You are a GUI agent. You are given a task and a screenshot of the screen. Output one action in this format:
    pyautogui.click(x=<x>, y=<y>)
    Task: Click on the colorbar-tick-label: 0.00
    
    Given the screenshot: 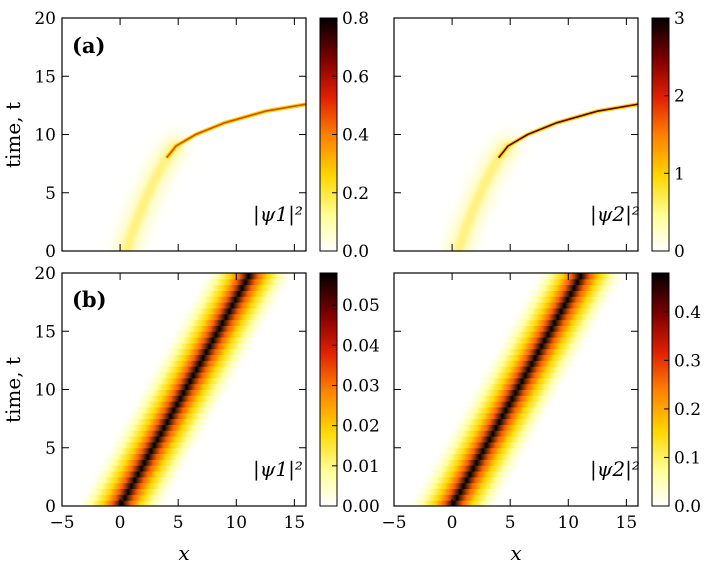 What is the action you would take?
    pyautogui.click(x=361, y=507)
    